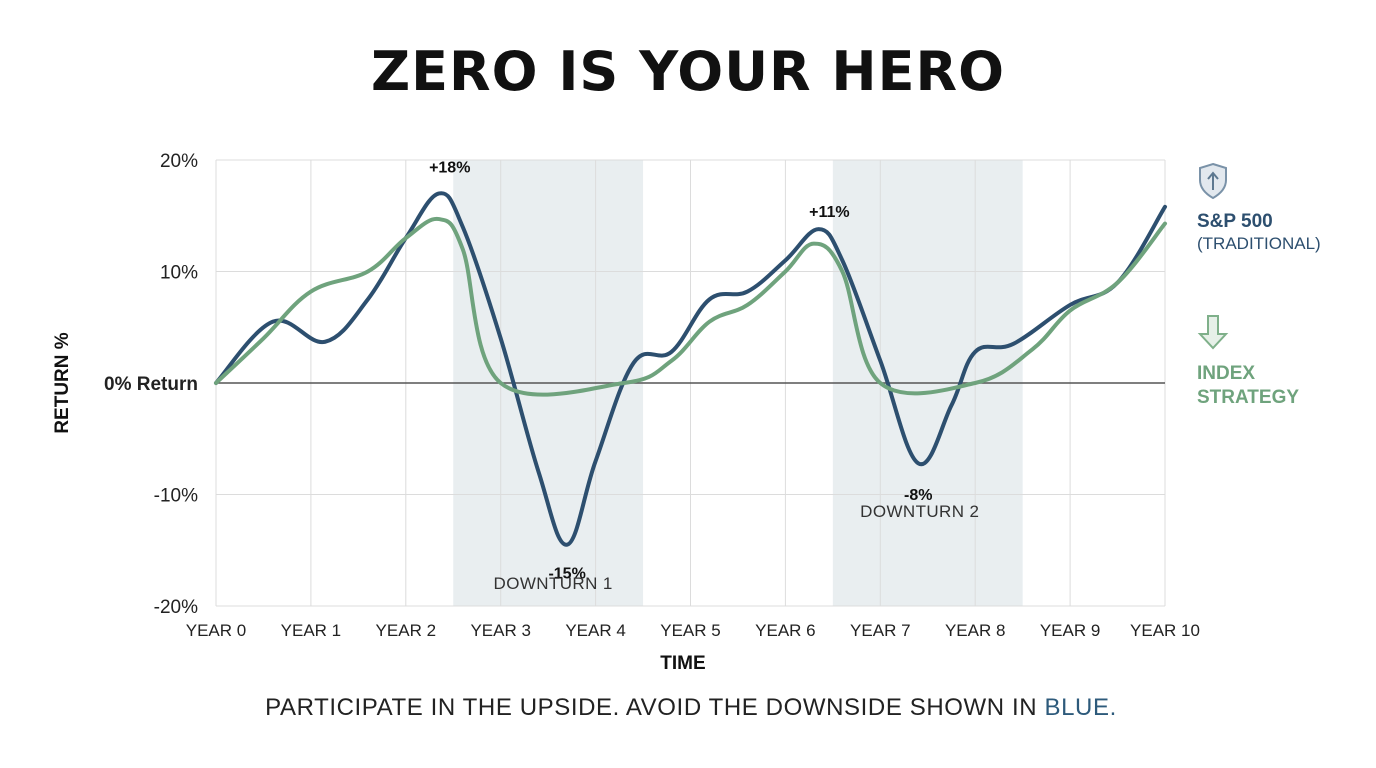 The height and width of the screenshot is (768, 1376). Describe the element at coordinates (1248, 397) in the screenshot. I see `legend-index-title-2: STRATEGY` at that location.